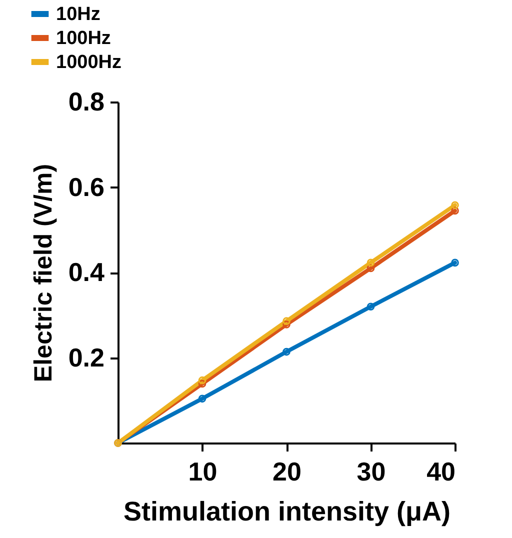  What do you see at coordinates (441, 471) in the screenshot?
I see `x-tick-label: 40` at bounding box center [441, 471].